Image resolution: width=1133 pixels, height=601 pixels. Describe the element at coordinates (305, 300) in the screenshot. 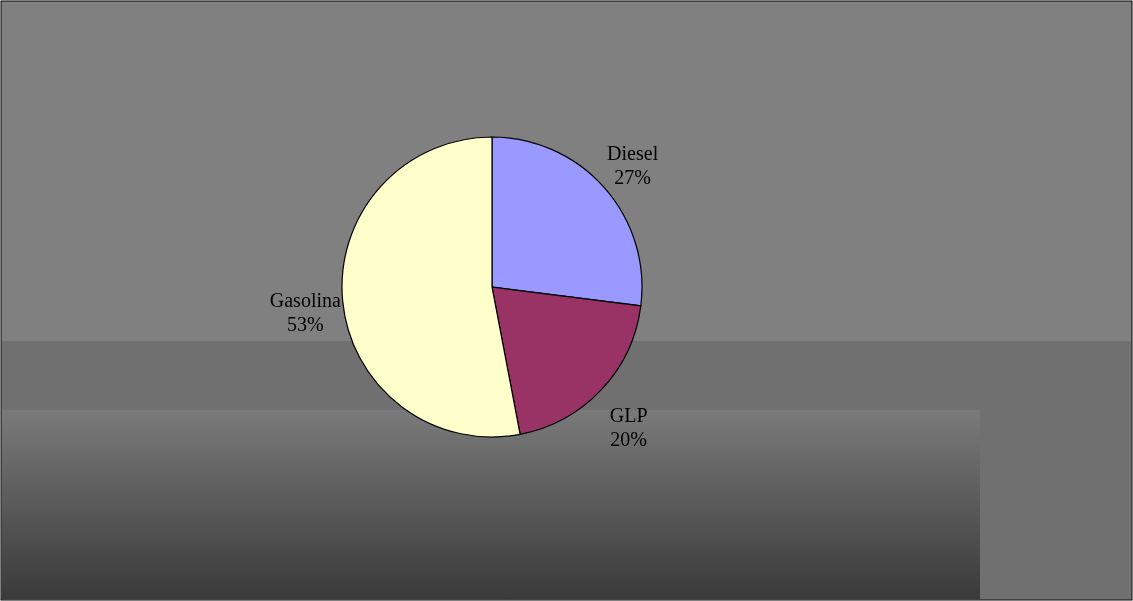

I see `slice-label: Gasolina` at that location.